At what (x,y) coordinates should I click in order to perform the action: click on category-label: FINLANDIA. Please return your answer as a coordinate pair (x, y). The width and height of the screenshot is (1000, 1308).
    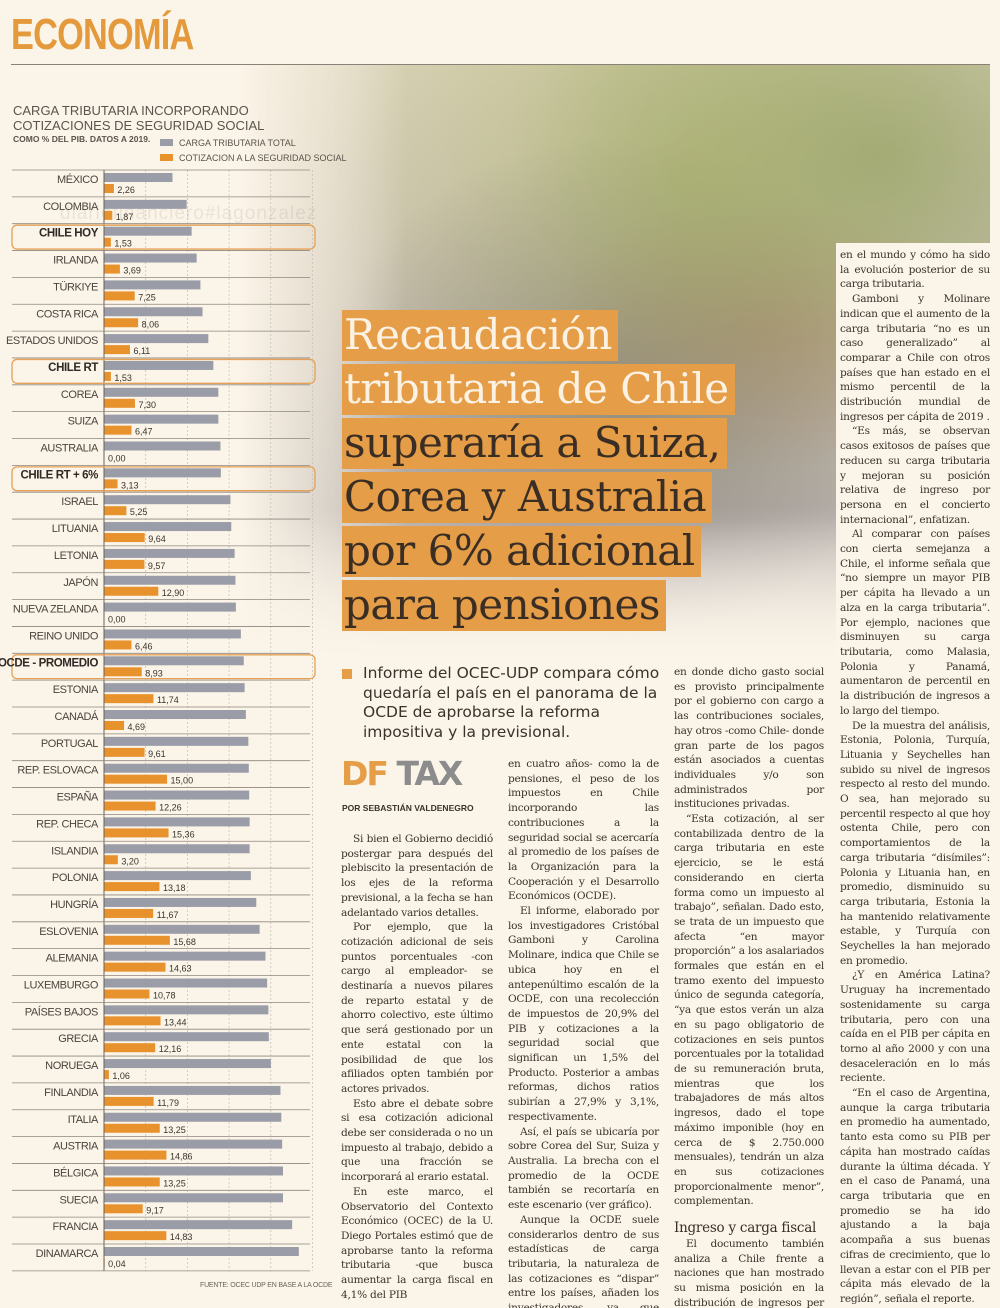
    Looking at the image, I should click on (71, 1093).